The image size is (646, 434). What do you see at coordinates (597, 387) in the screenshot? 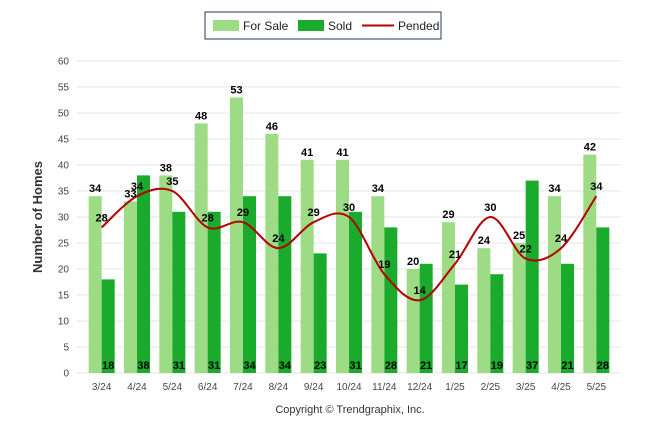
I see `x-tick-label: 5/25` at bounding box center [597, 387].